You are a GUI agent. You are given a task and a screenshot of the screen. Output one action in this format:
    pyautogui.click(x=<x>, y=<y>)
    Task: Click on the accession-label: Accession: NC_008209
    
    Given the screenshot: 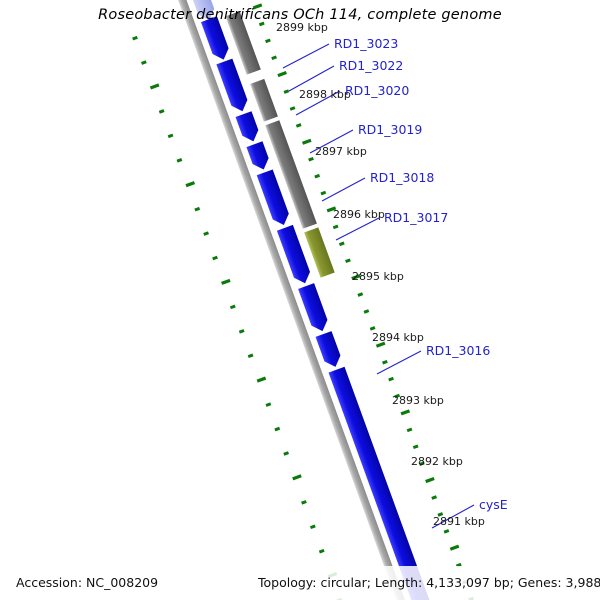 What is the action you would take?
    pyautogui.click(x=87, y=582)
    